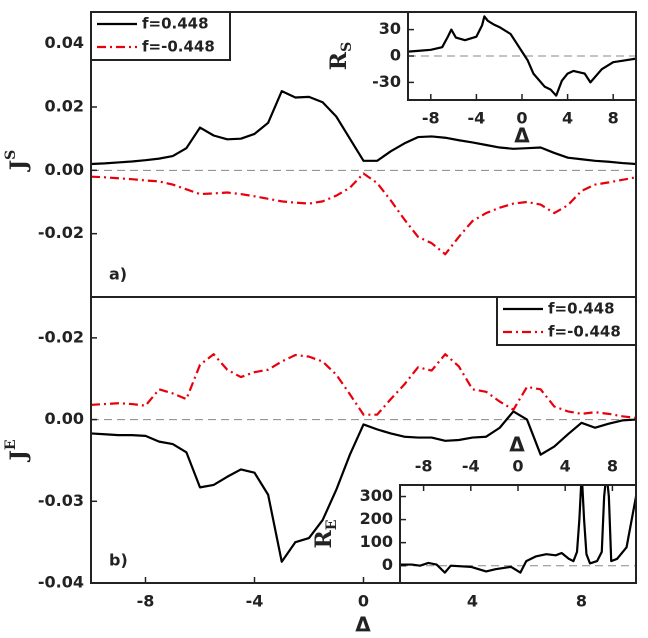  I want to click on y-axis-label-sub: E, so click(332, 525).